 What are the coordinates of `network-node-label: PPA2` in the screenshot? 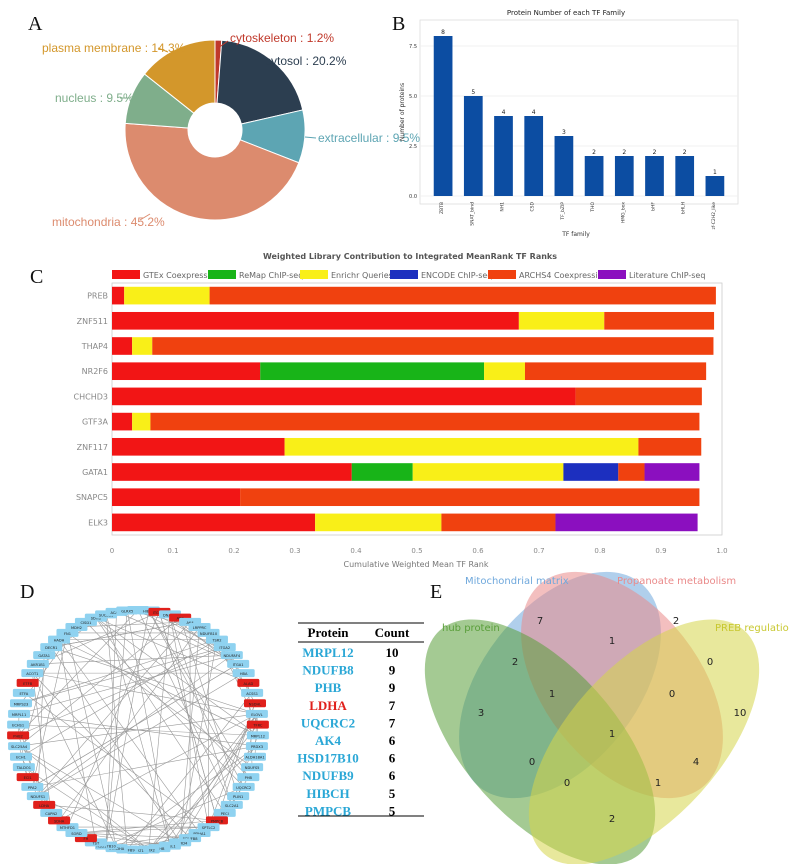 It's located at (32, 788).